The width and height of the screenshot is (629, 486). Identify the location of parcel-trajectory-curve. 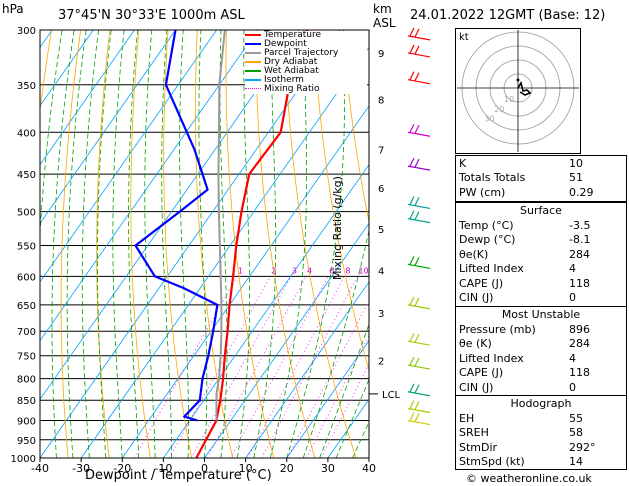
(220, 225).